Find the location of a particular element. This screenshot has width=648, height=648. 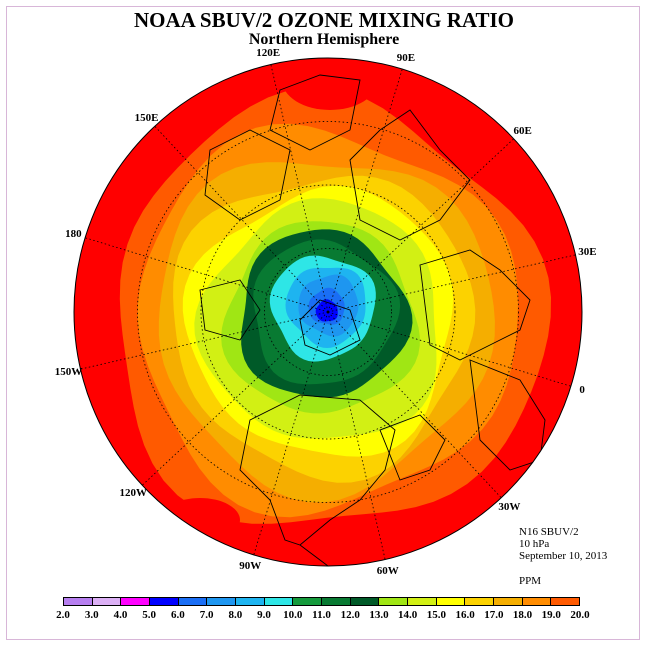

colorbar-tick-label: 16.0 is located at coordinates (465, 615).